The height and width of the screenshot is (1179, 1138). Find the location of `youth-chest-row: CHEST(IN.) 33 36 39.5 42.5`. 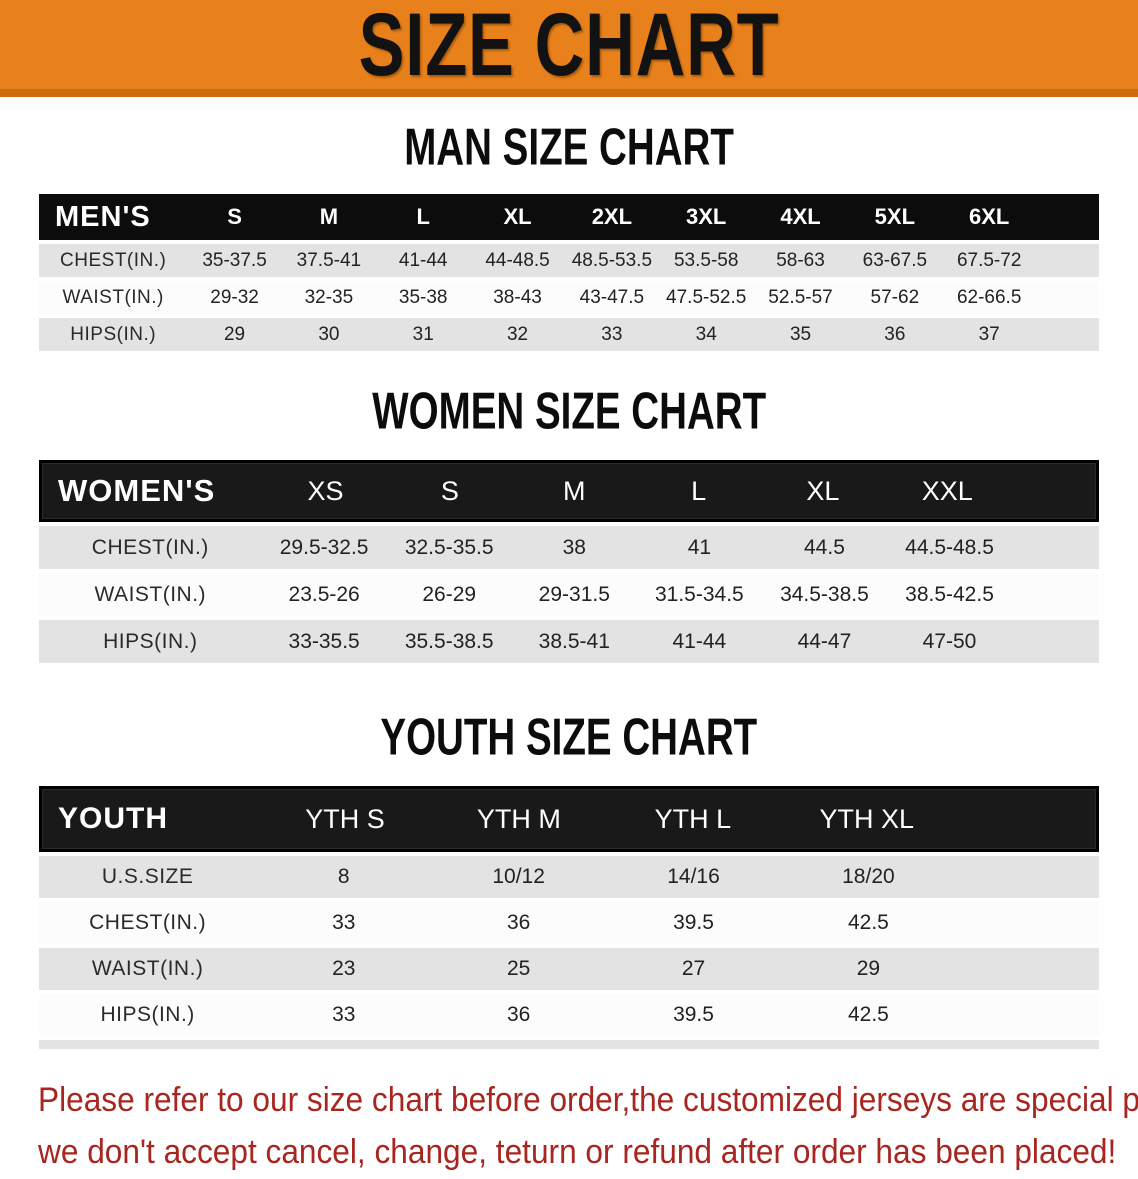

youth-chest-row: CHEST(IN.) 33 36 39.5 42.5 is located at coordinates (569, 923).